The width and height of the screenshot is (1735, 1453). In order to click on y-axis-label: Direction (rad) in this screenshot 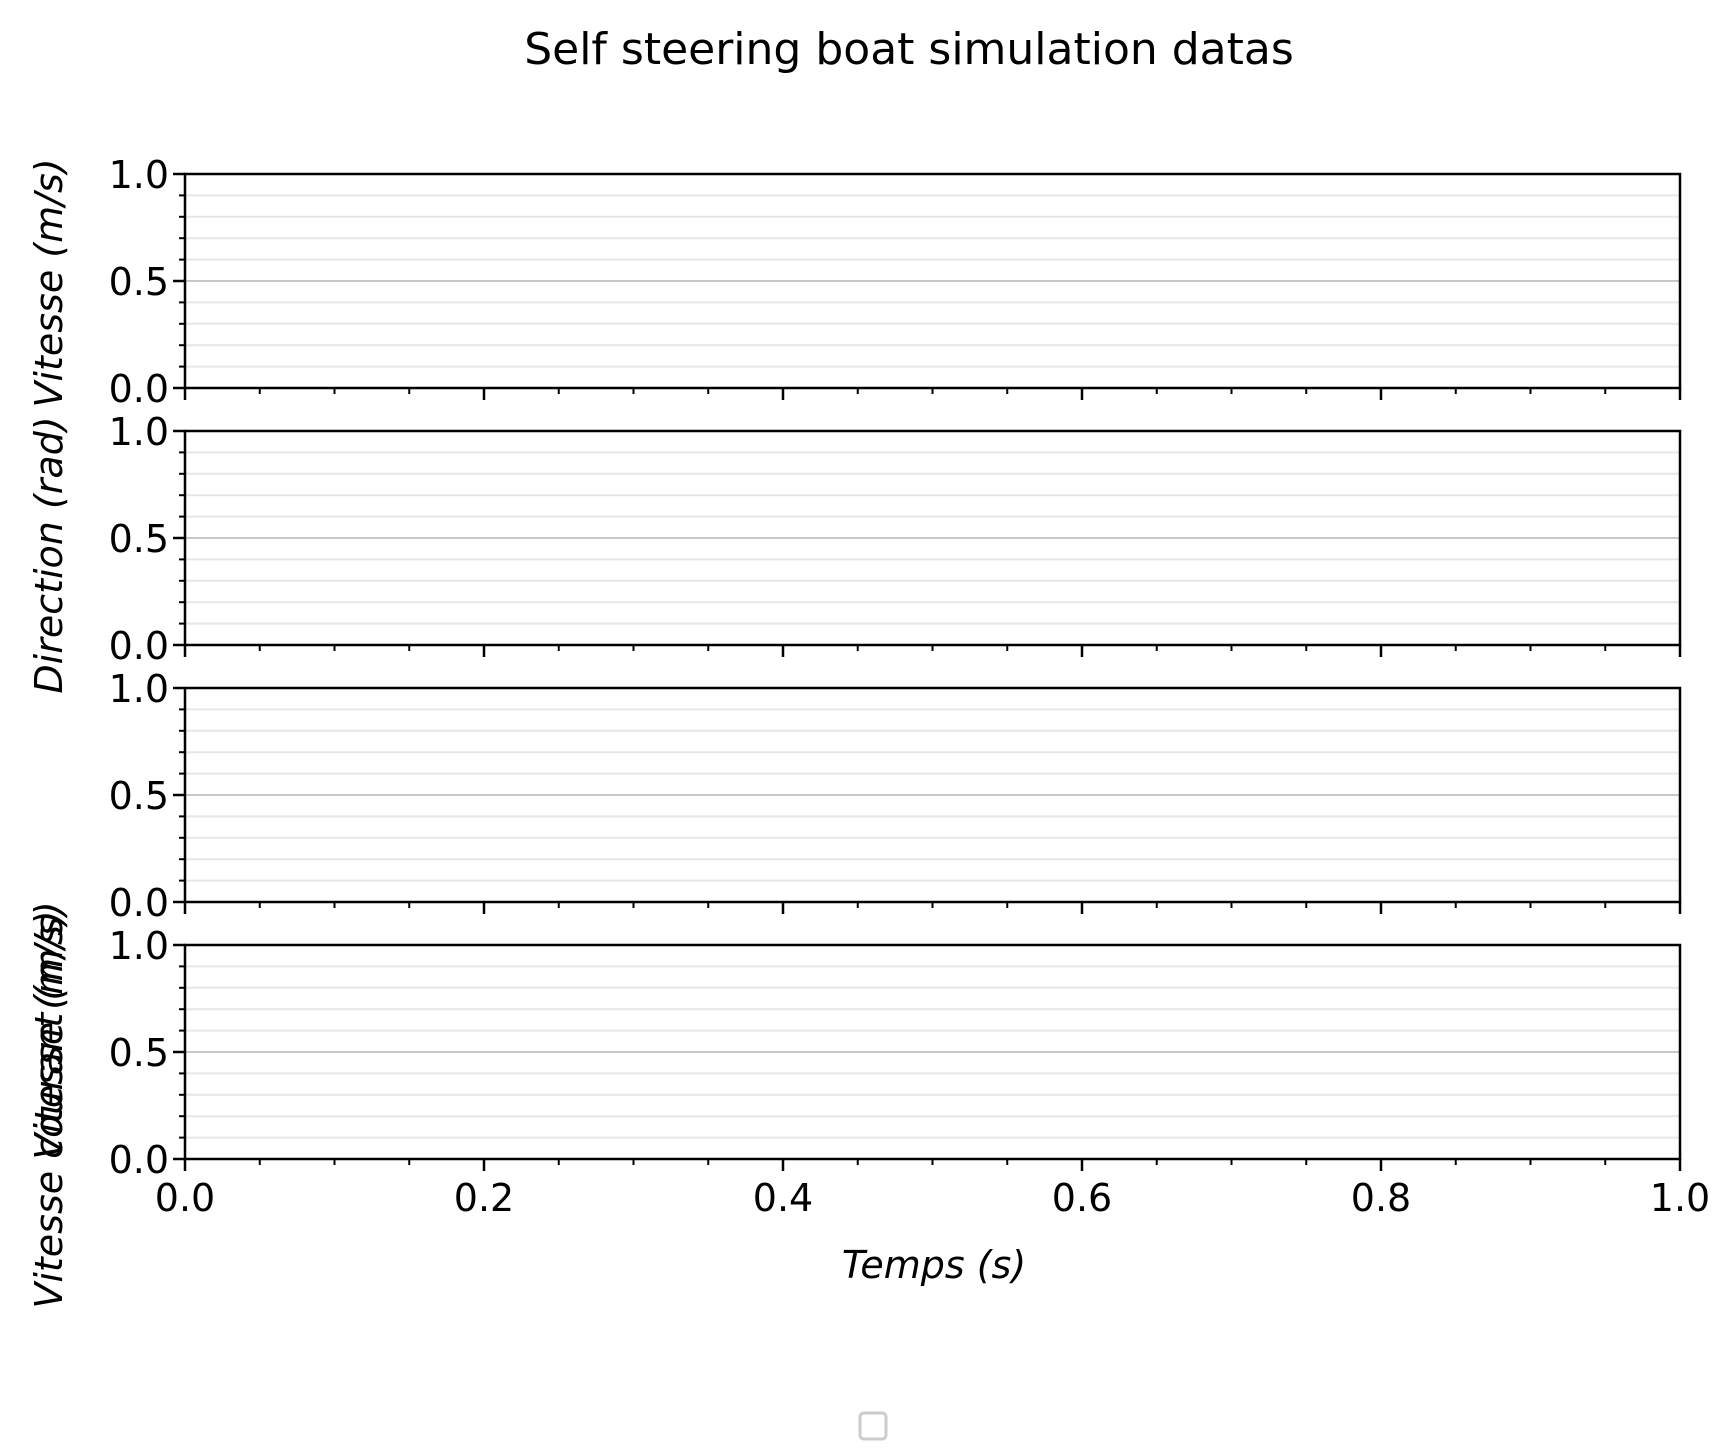, I will do `click(49, 554)`.